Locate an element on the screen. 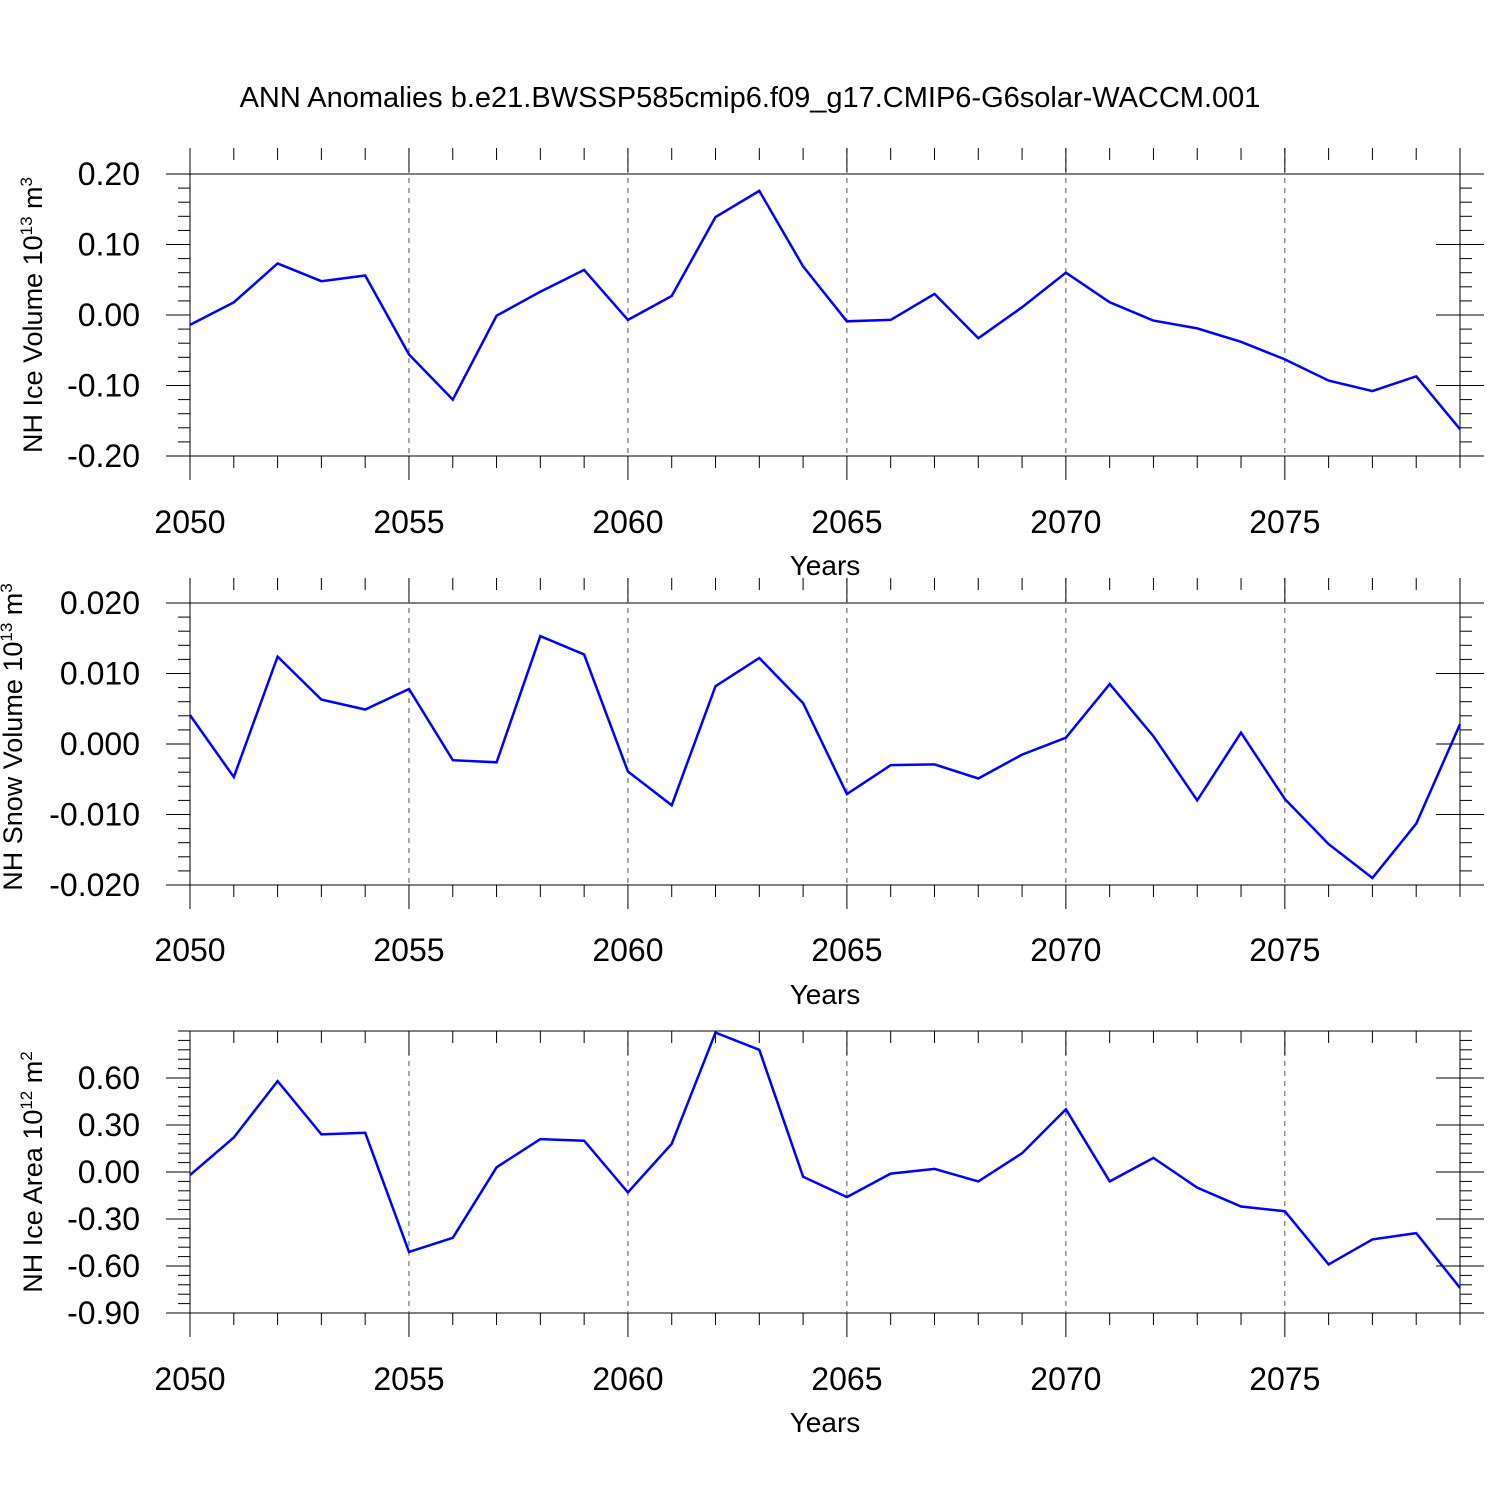  y-axis-title: NH Ice Area 1012 m2 is located at coordinates (32, 1171).